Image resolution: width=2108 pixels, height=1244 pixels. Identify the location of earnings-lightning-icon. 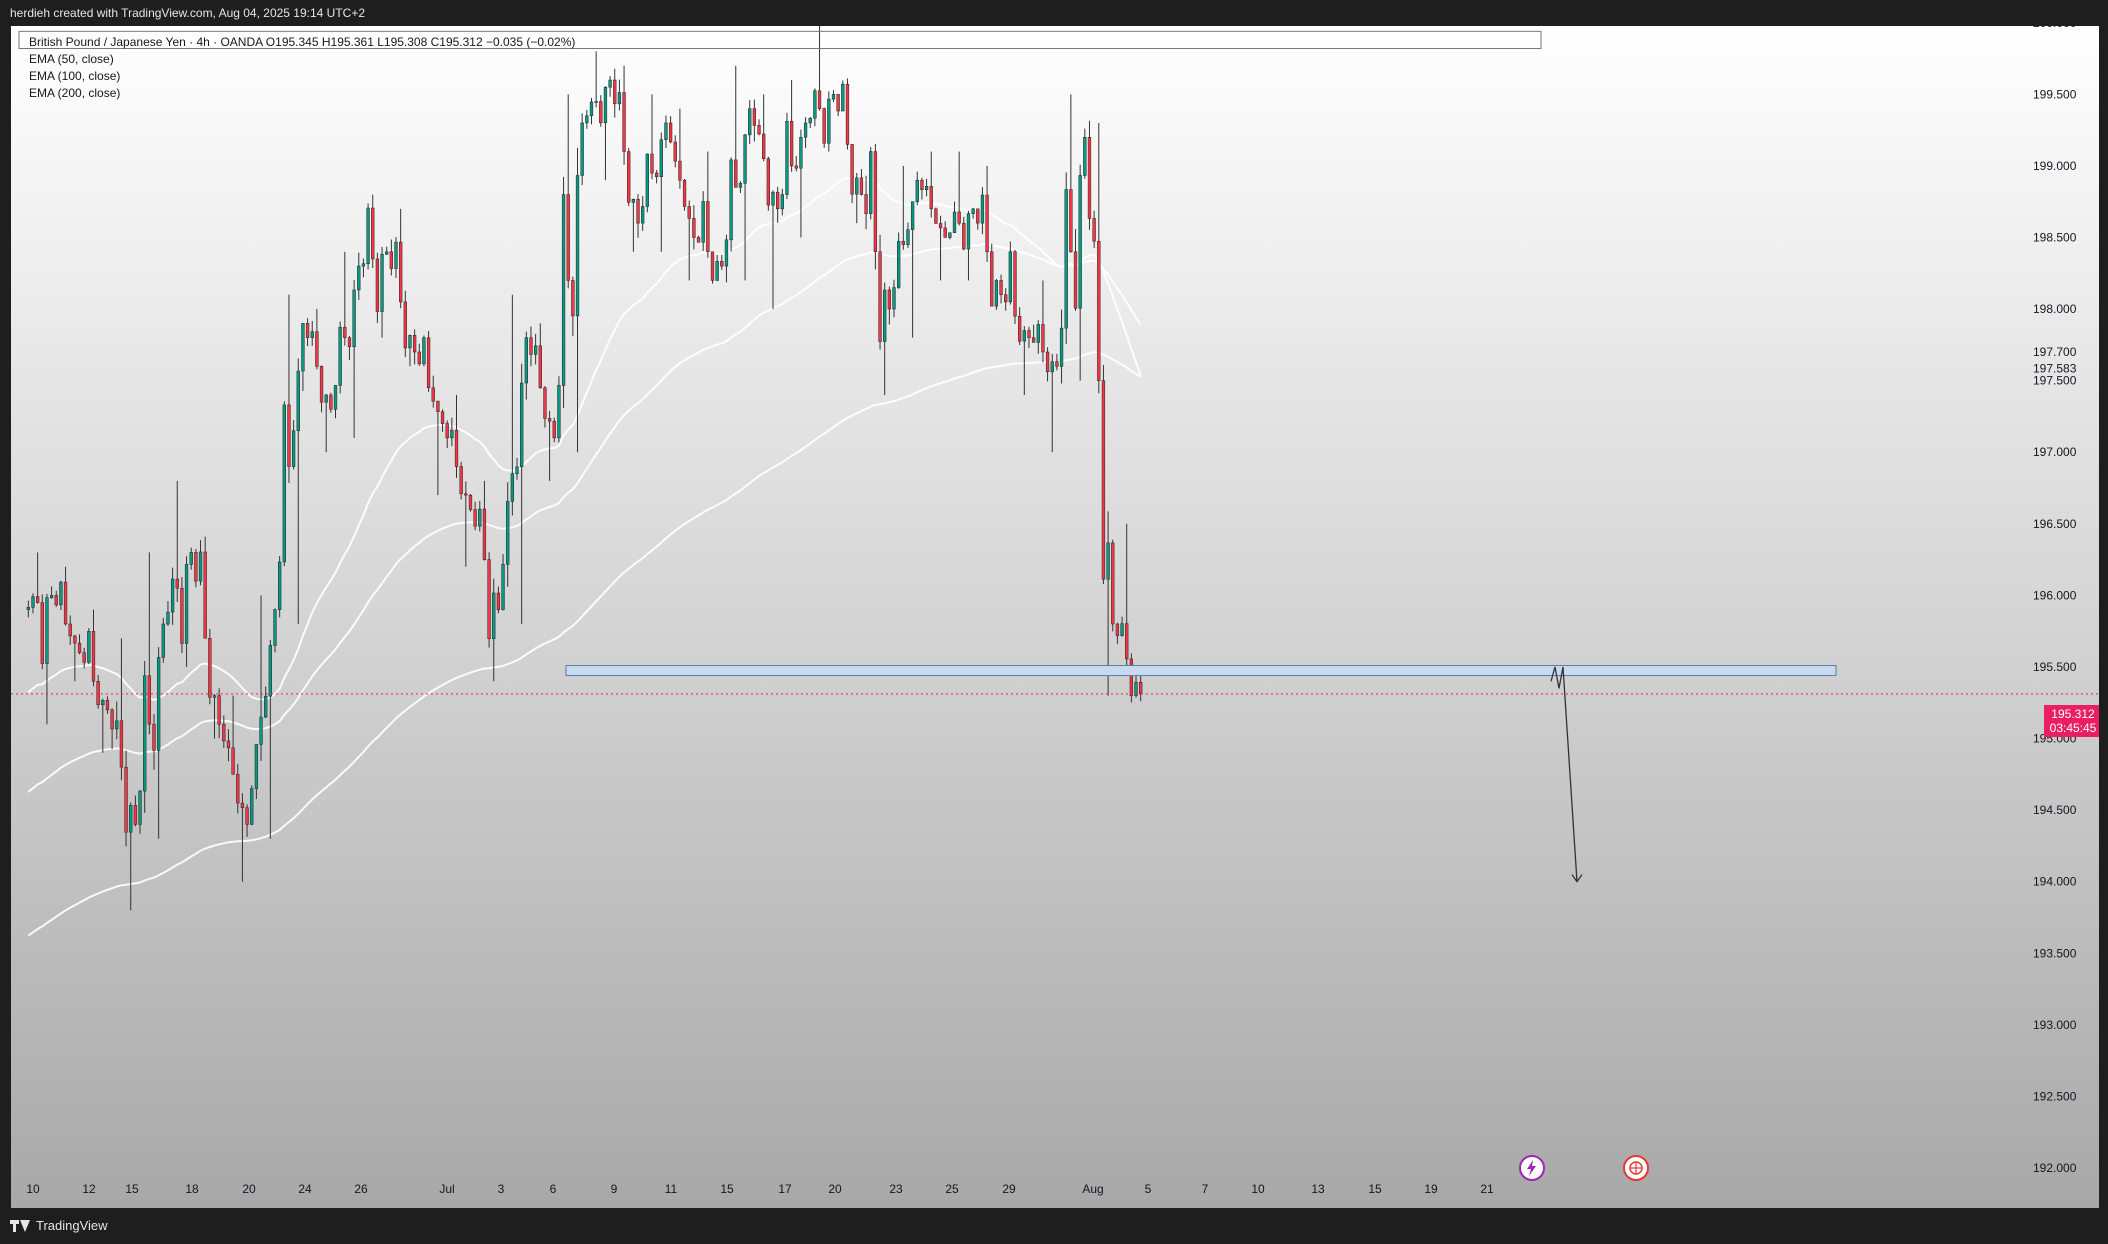
(1532, 1168).